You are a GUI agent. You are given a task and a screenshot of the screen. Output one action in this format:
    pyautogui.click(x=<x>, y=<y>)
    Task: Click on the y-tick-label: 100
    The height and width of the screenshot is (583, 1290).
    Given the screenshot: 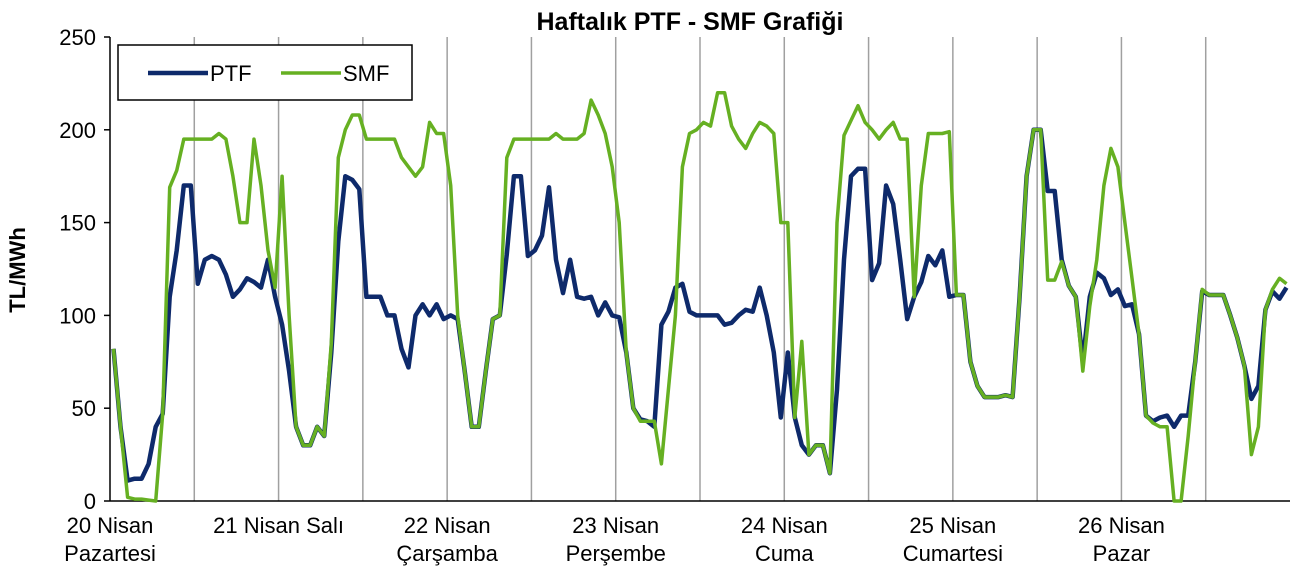 What is the action you would take?
    pyautogui.click(x=77, y=315)
    